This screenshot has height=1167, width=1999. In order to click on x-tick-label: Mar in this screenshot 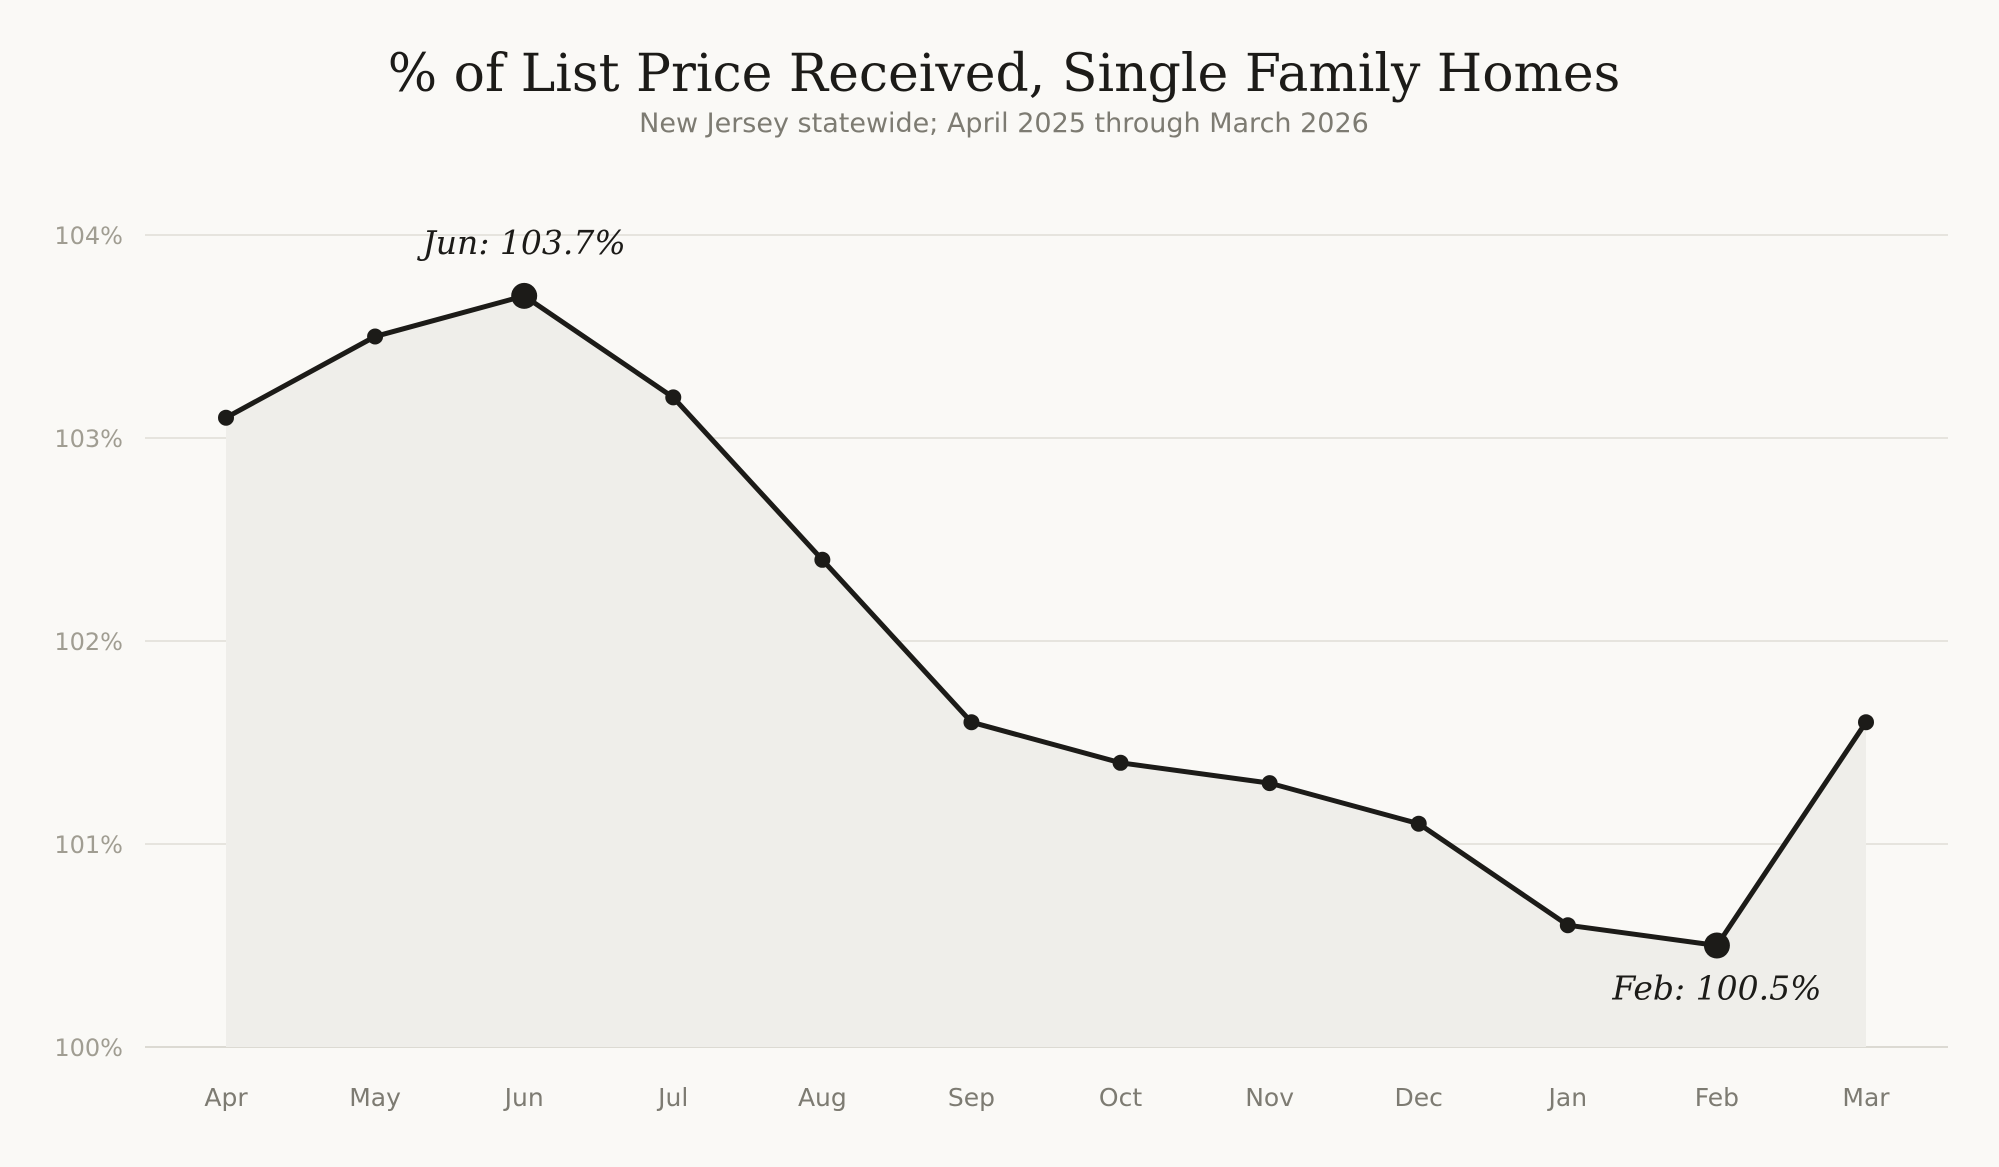, I will do `click(1866, 1097)`.